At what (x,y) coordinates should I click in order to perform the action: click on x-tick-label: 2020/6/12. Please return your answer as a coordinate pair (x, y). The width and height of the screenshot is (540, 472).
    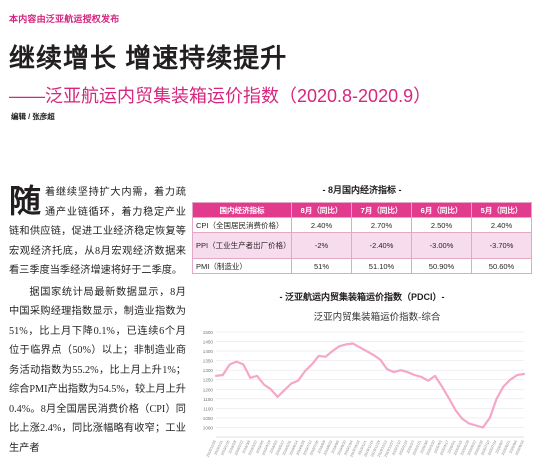
    Looking at the image, I should click on (472, 448).